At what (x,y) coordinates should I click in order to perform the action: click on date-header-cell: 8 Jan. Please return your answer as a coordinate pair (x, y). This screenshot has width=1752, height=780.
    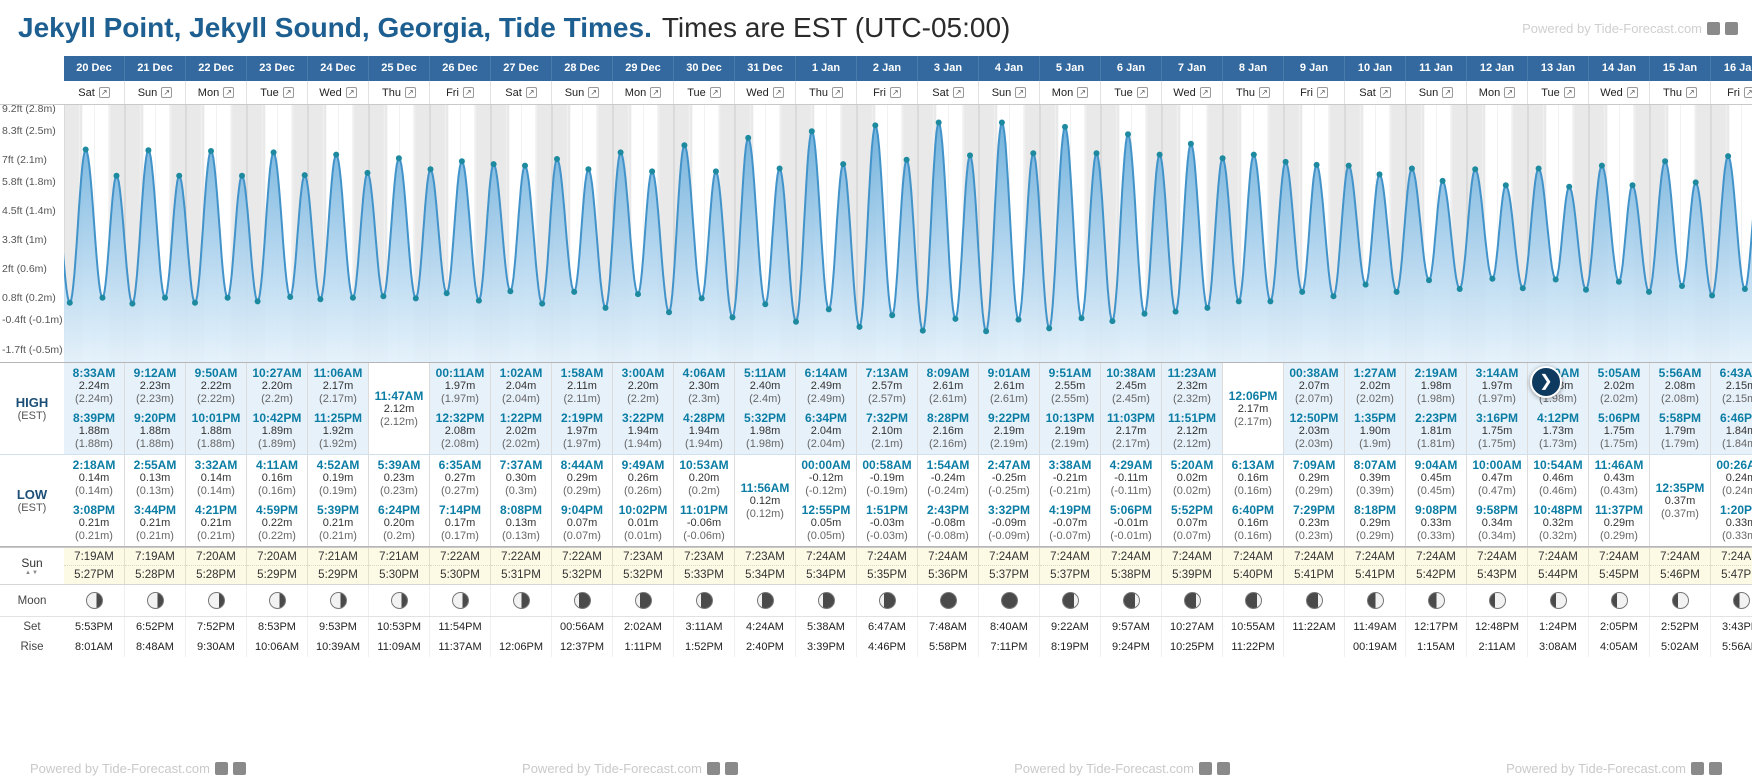
    Looking at the image, I should click on (1253, 68).